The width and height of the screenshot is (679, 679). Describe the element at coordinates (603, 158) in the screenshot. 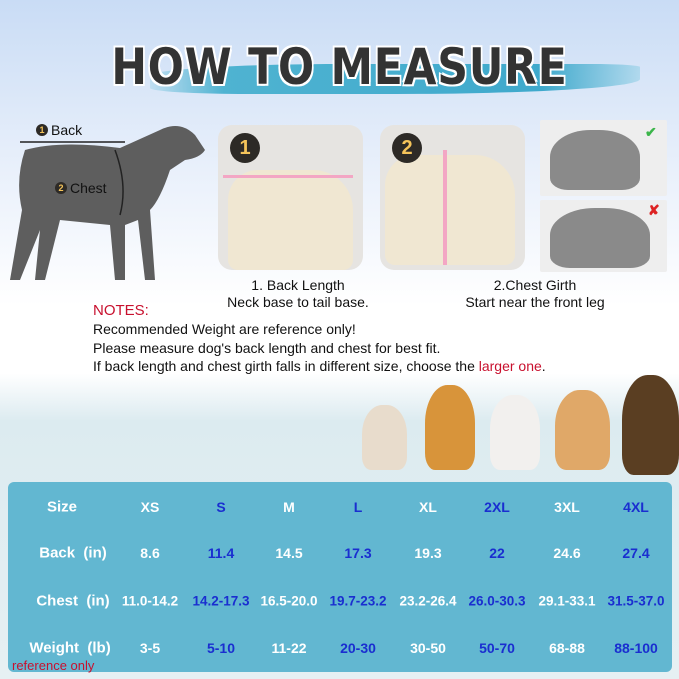

I see `correct-fit-photo: ✔` at that location.